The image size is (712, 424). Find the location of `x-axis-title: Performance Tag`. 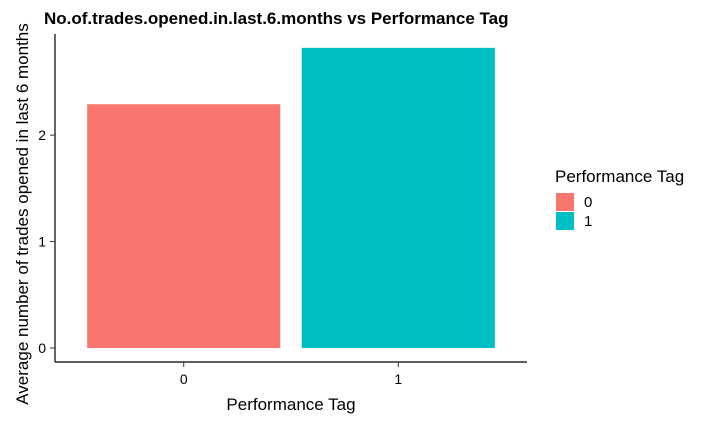

x-axis-title: Performance Tag is located at coordinates (290, 404).